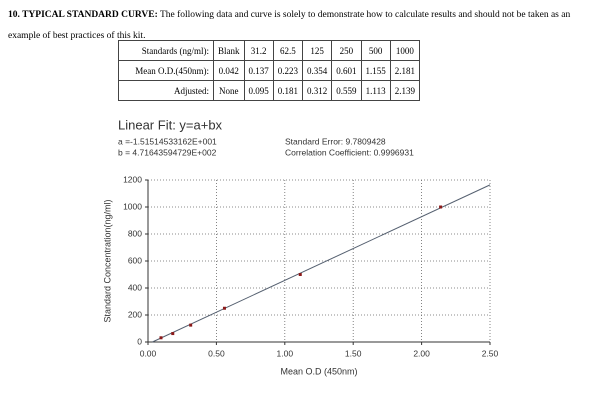 This screenshot has width=600, height=400. I want to click on y-tick-label: 400, so click(135, 287).